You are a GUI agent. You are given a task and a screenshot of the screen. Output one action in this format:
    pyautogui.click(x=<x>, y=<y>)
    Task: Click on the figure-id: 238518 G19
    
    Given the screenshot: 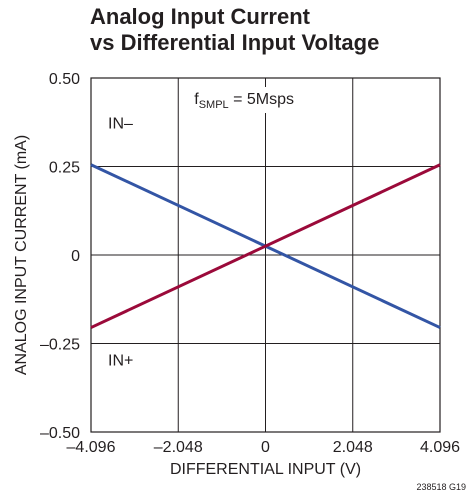 What is the action you would take?
    pyautogui.click(x=441, y=487)
    